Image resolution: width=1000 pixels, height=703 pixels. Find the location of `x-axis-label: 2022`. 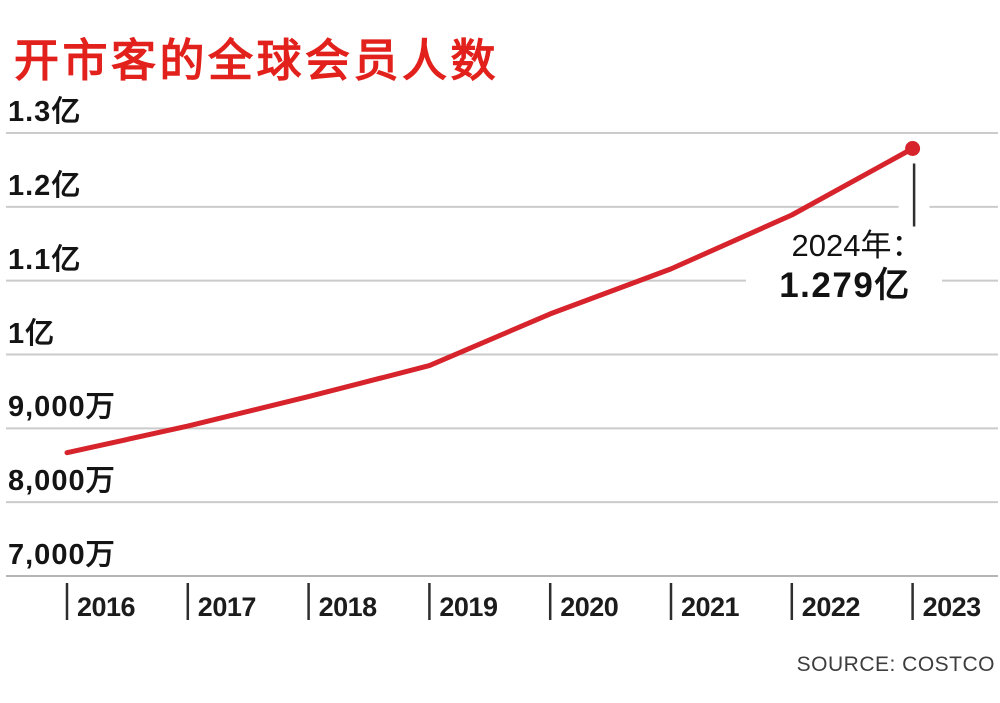

x-axis-label: 2022 is located at coordinates (831, 607).